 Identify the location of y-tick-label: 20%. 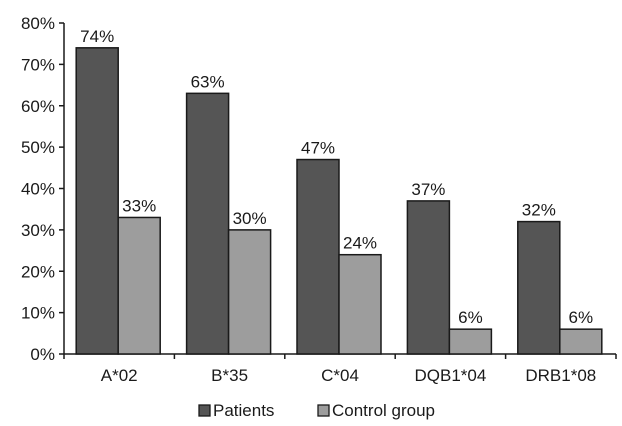
(38, 271).